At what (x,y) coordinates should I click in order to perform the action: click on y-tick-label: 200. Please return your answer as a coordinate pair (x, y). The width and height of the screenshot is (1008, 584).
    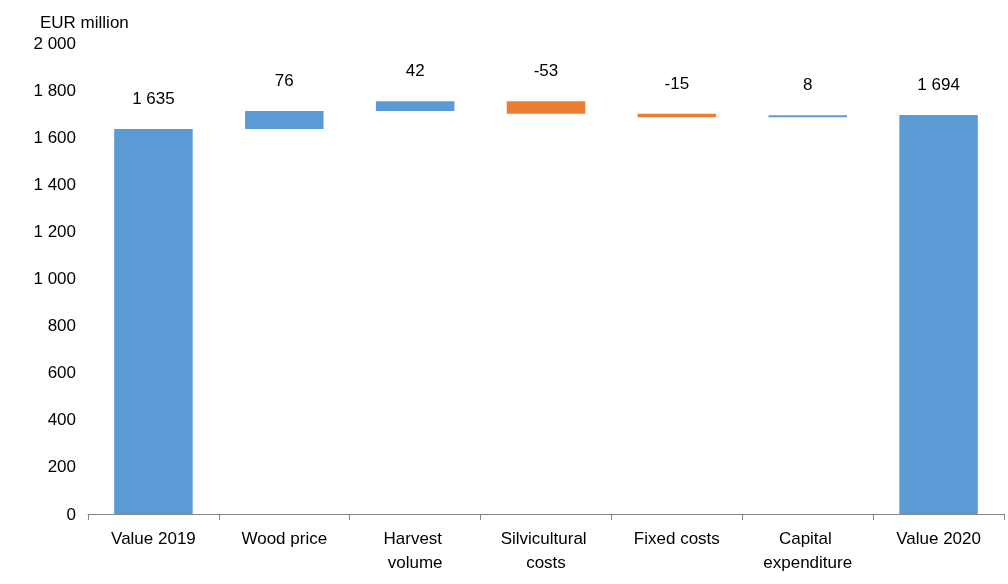
    Looking at the image, I should click on (61, 467).